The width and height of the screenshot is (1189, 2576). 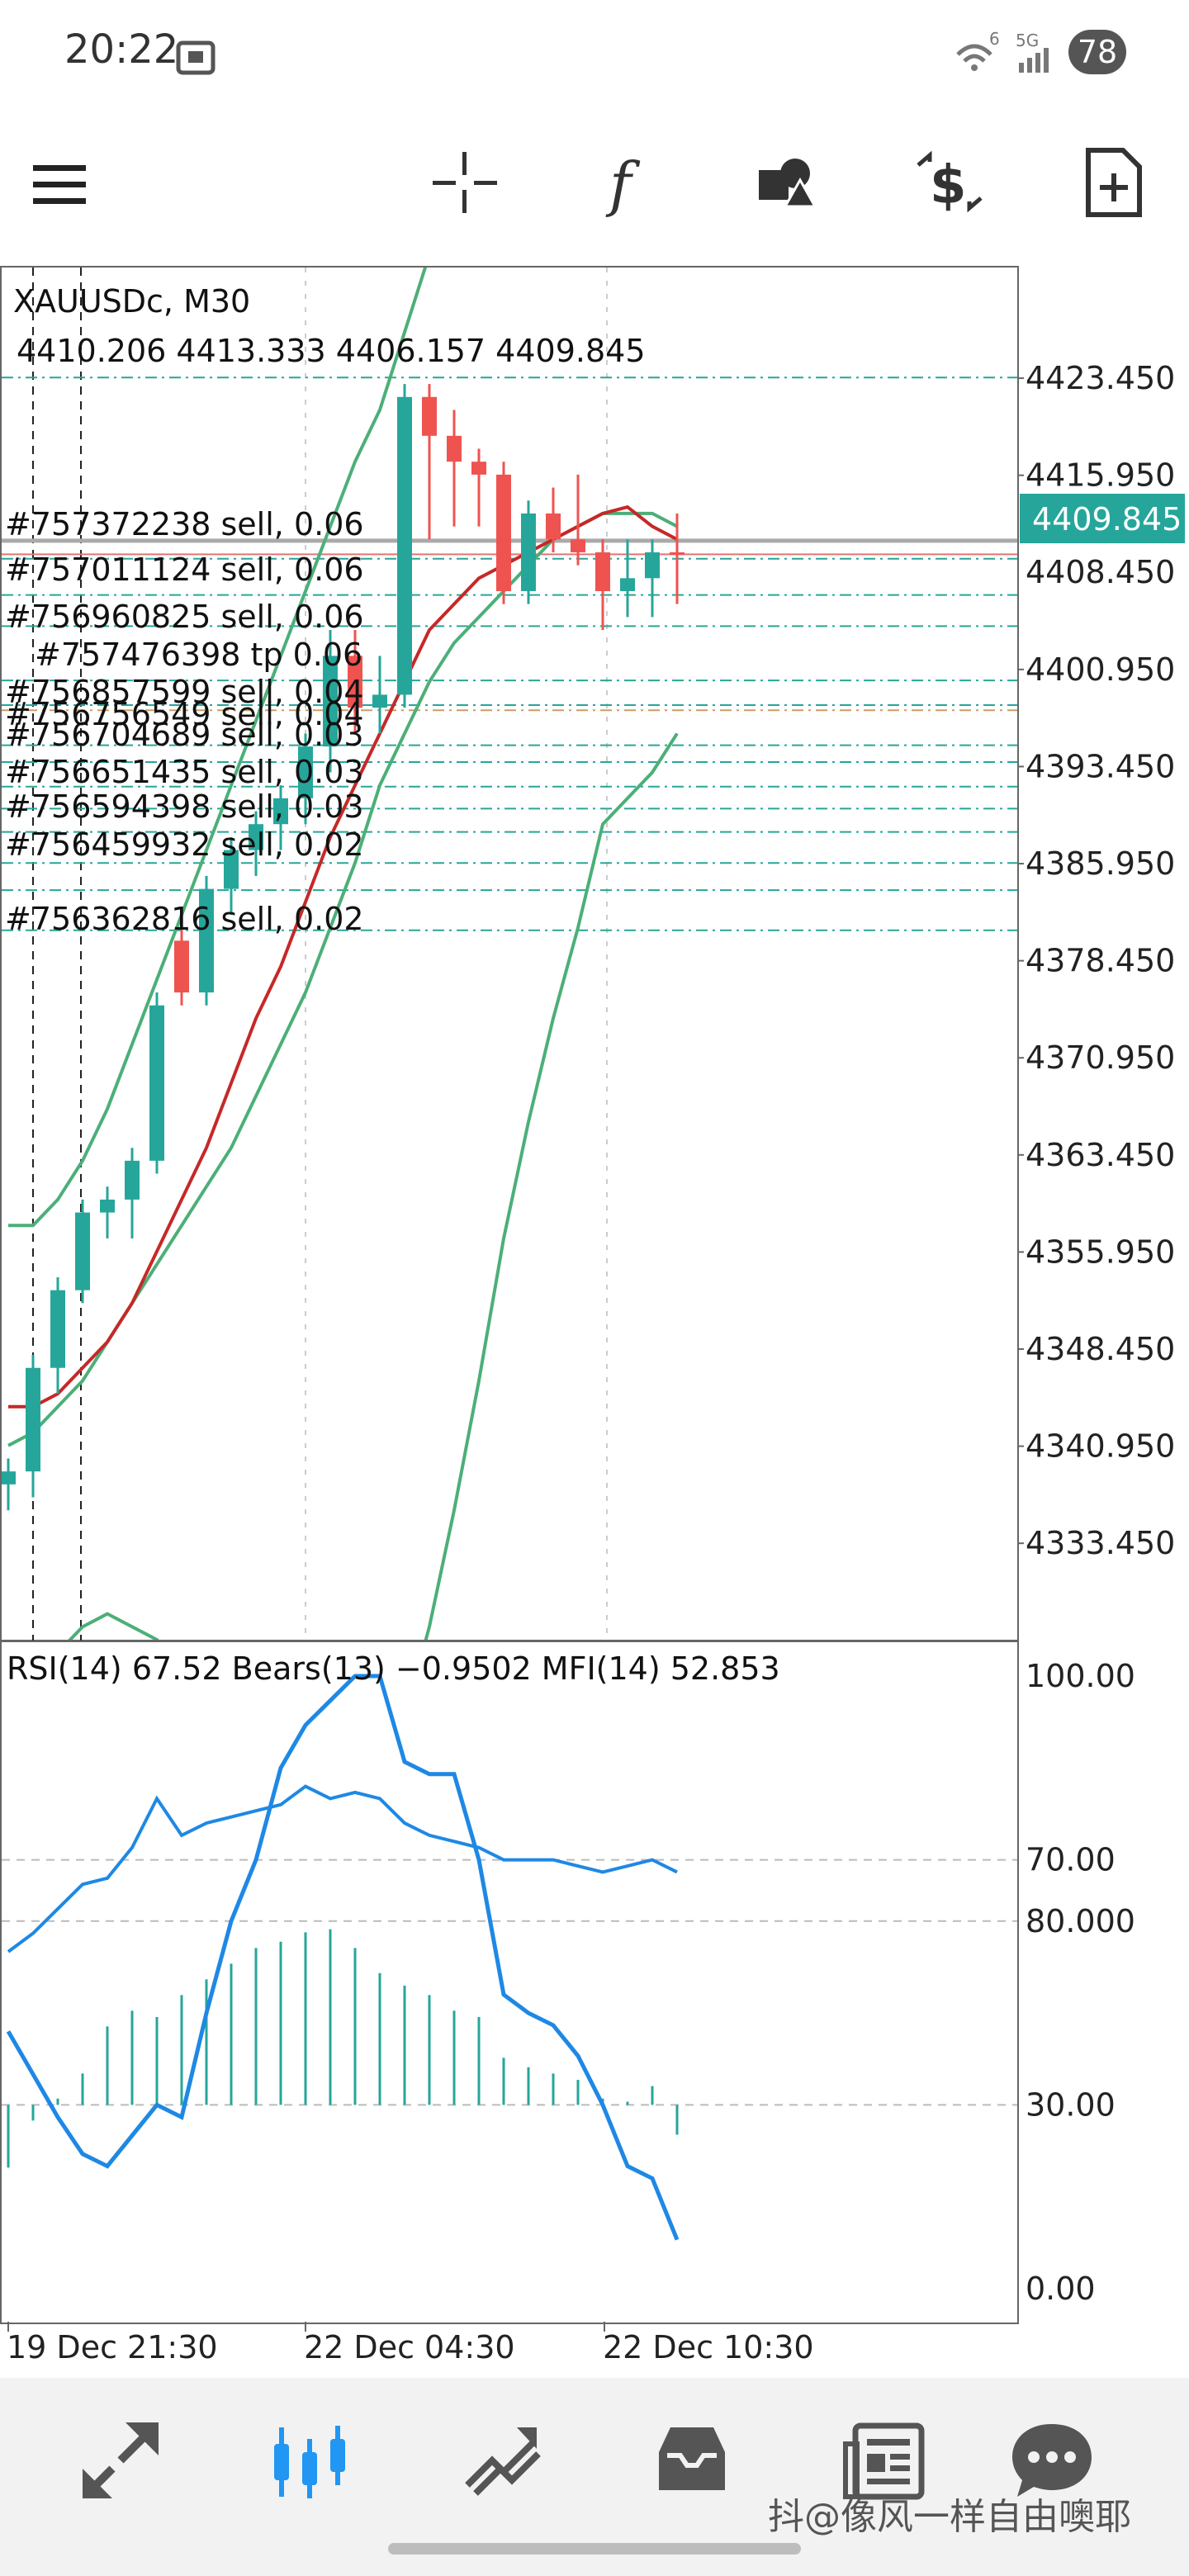 What do you see at coordinates (184, 772) in the screenshot?
I see `order-label: #756651435 sell, 0.03` at bounding box center [184, 772].